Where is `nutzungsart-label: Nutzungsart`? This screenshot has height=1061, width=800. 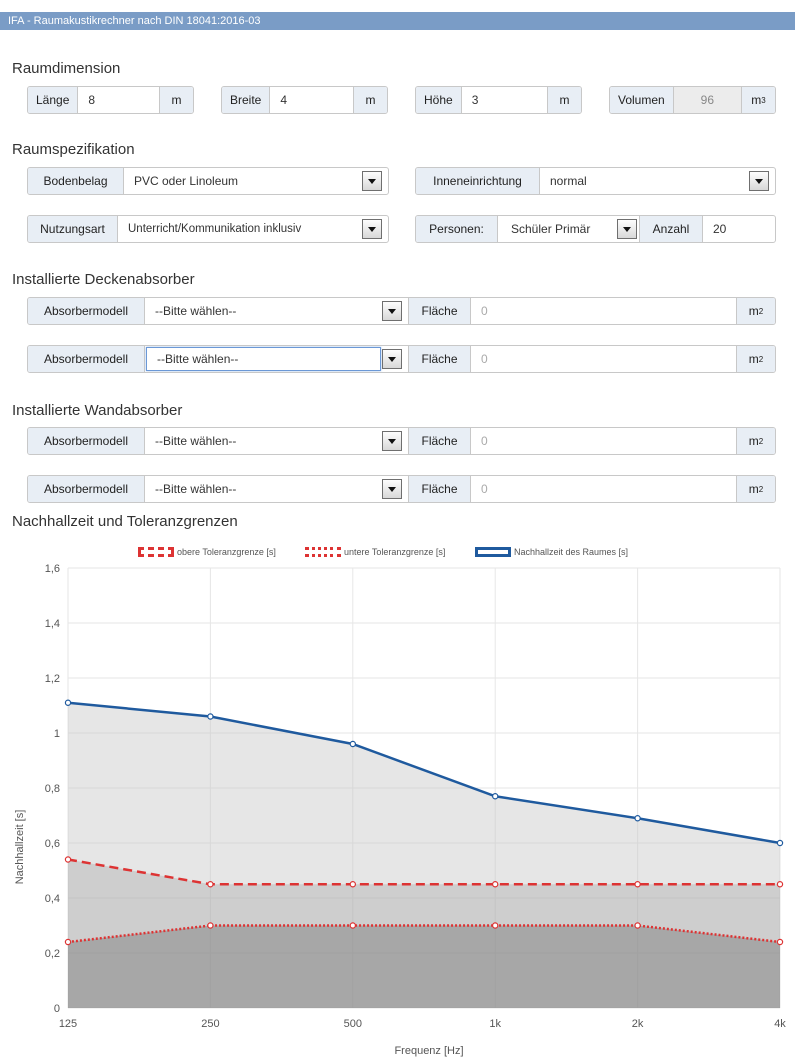 nutzungsart-label: Nutzungsart is located at coordinates (73, 229).